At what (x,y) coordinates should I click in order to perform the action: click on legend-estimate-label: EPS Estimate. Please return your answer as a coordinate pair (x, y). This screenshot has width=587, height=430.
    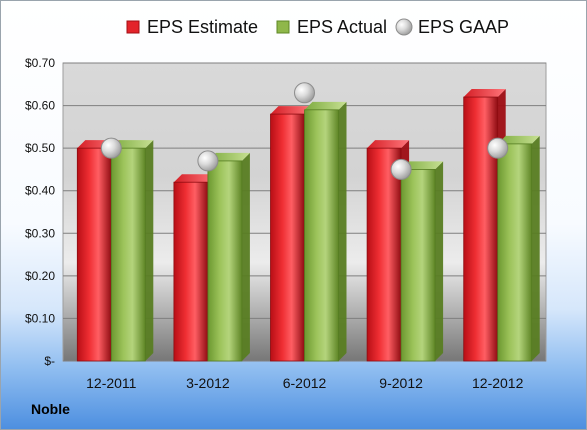
    Looking at the image, I should click on (202, 27).